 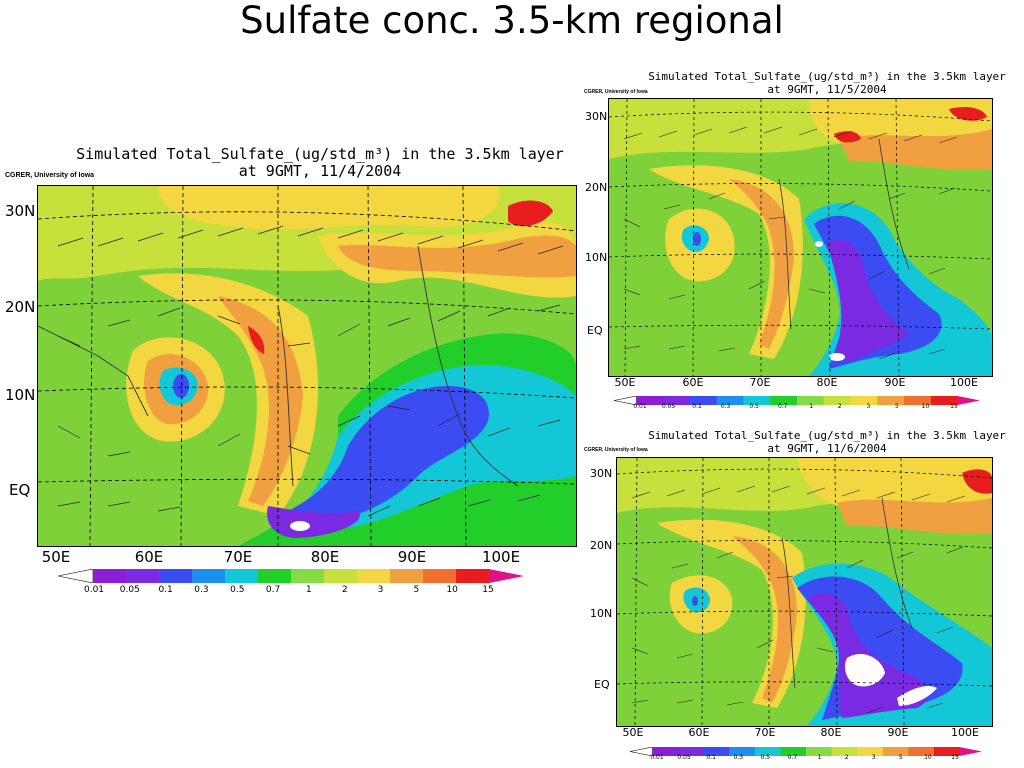 What do you see at coordinates (633, 732) in the screenshot?
I see `lon-label-50e: 50E` at bounding box center [633, 732].